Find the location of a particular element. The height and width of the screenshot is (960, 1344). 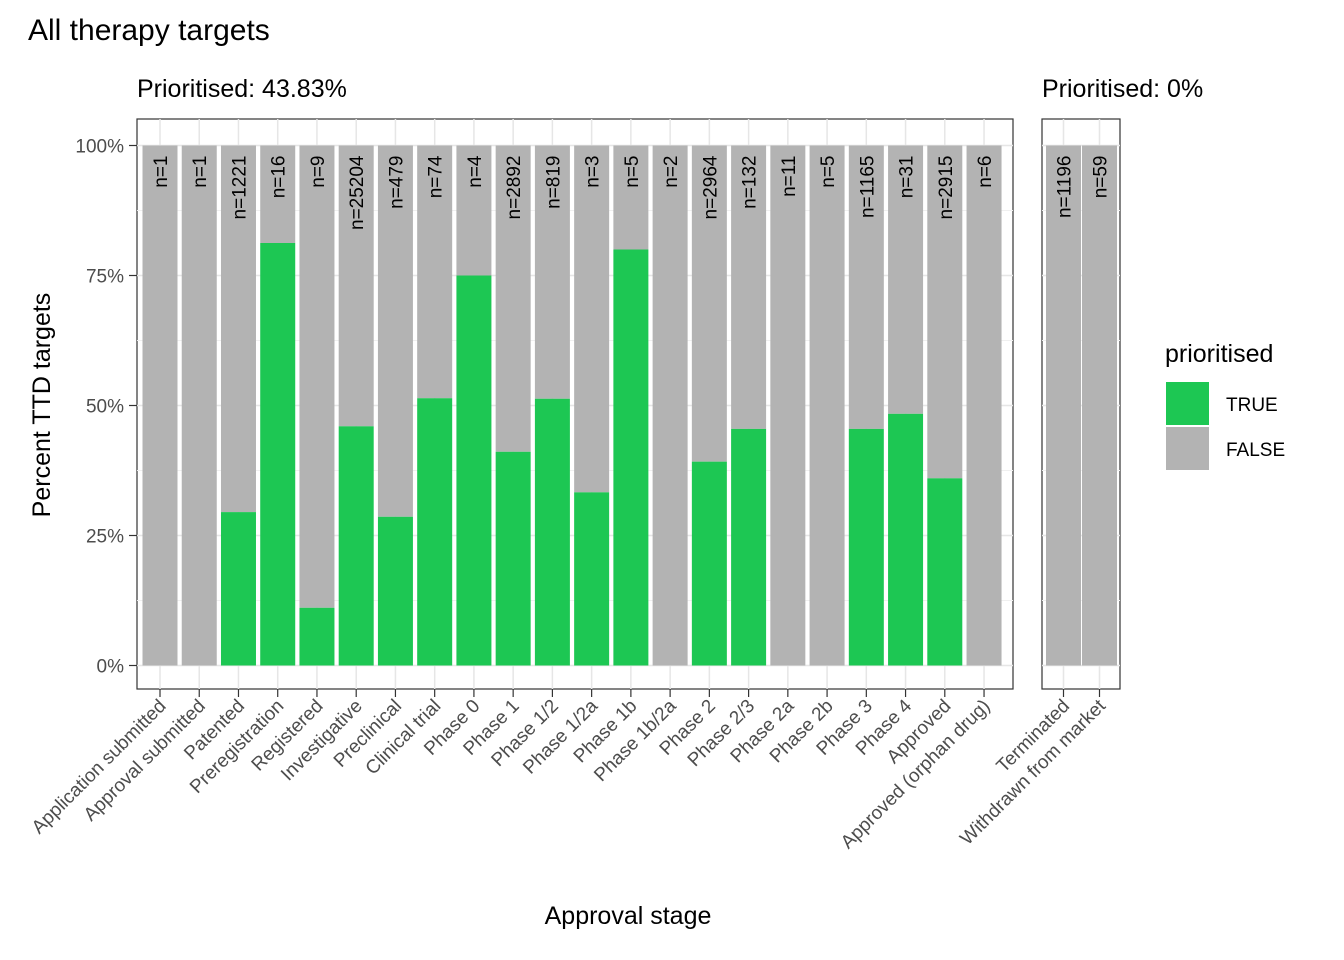

n-label: n=31 is located at coordinates (907, 177).